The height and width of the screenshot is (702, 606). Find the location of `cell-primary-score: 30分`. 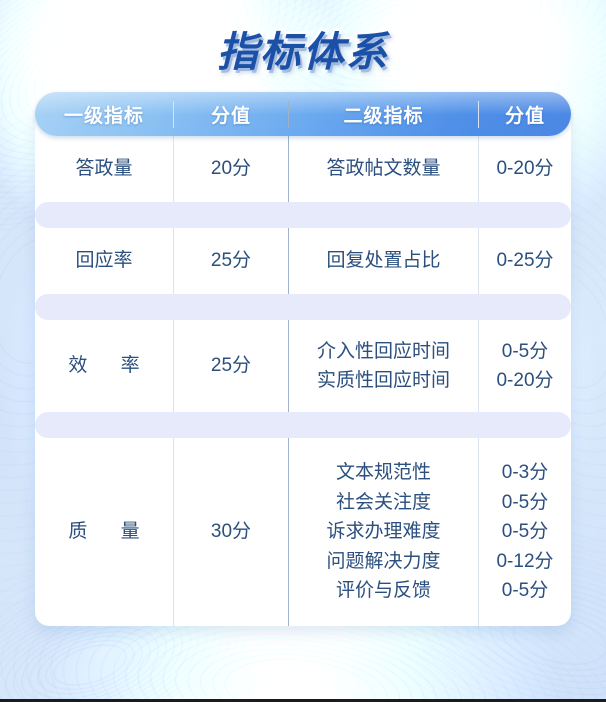

cell-primary-score: 30分 is located at coordinates (231, 532).